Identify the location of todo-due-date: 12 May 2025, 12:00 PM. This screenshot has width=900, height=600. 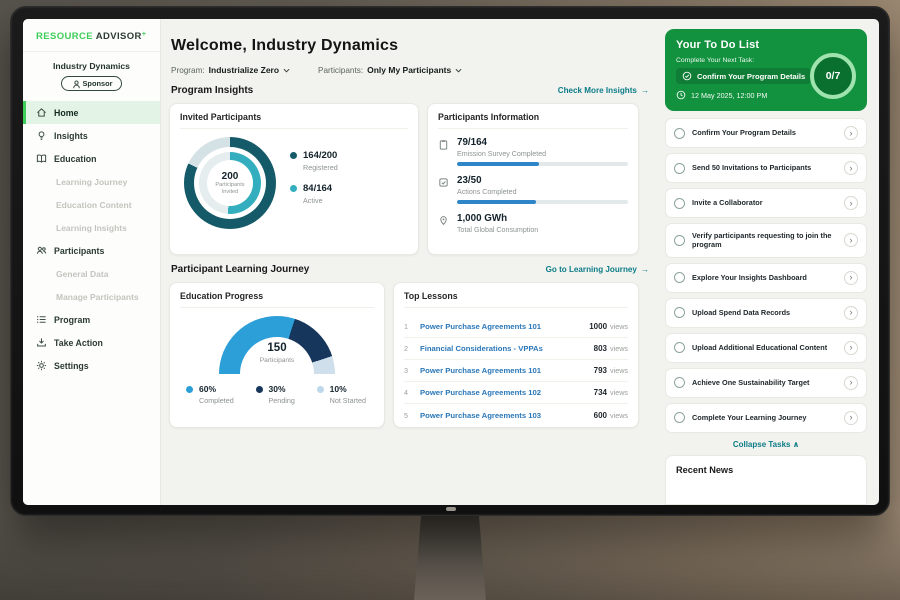
(729, 95).